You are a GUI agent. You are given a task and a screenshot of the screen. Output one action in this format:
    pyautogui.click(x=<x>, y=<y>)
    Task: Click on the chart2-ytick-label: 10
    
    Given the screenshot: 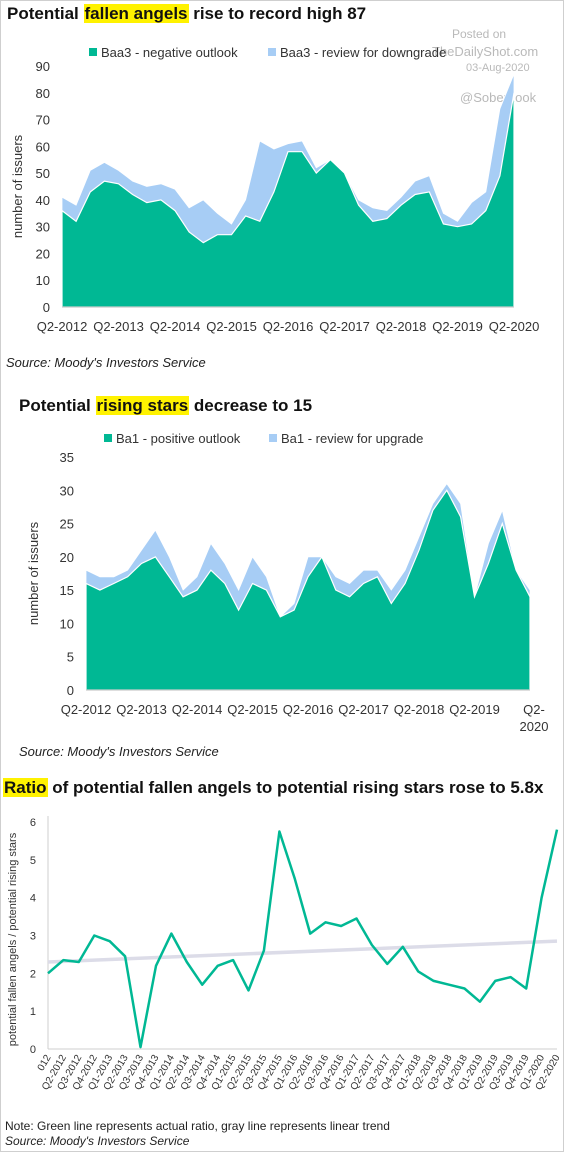 What is the action you would take?
    pyautogui.click(x=67, y=623)
    